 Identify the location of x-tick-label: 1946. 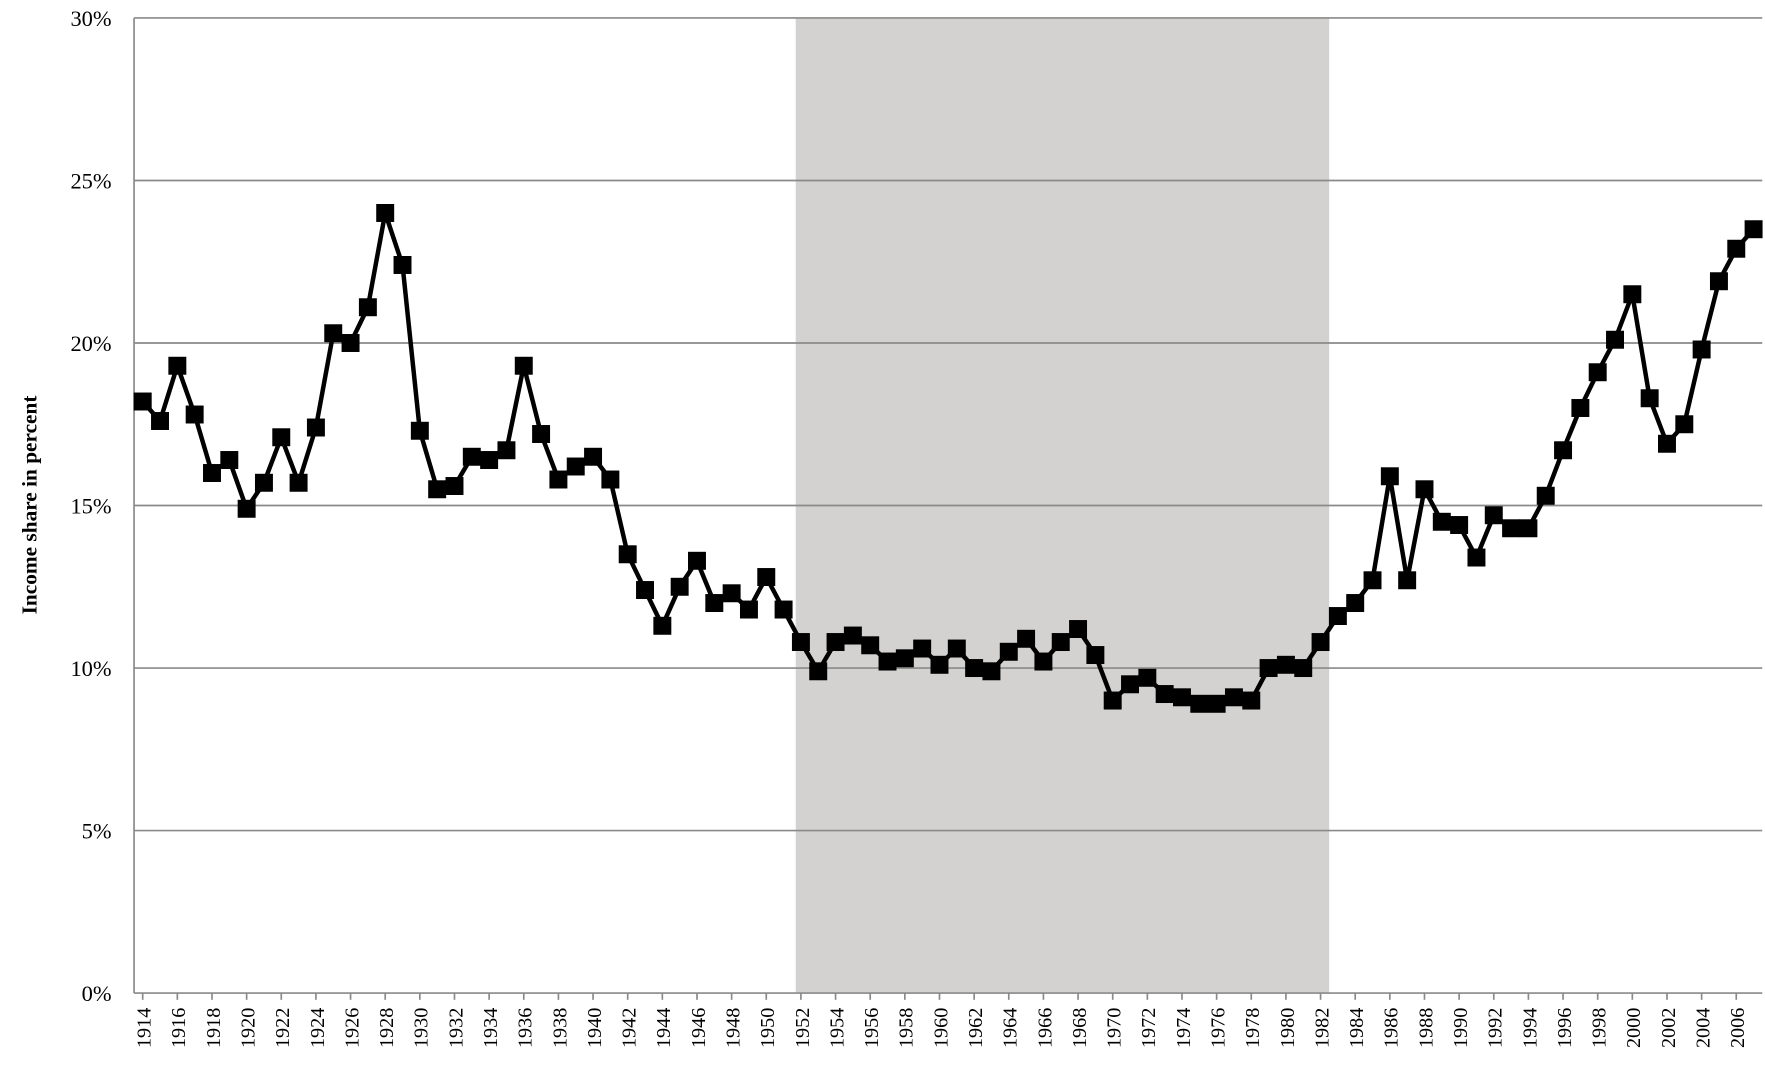
(699, 1028).